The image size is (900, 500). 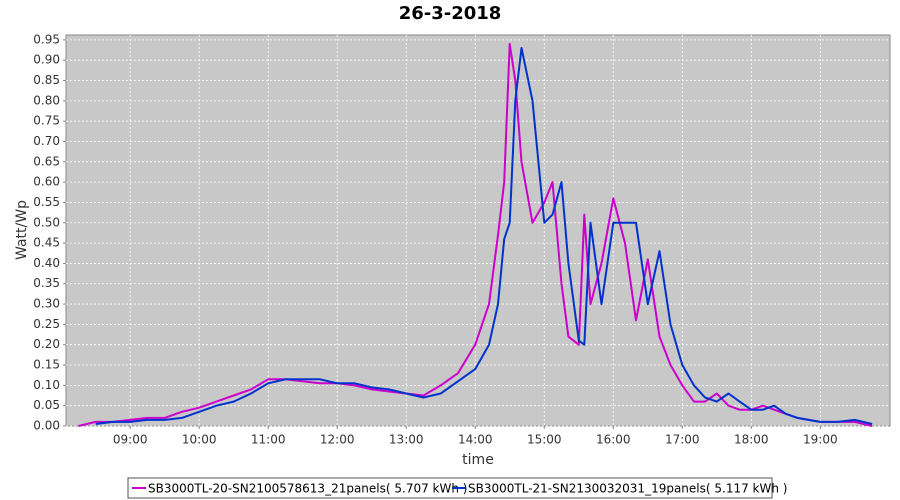 I want to click on y-tick-label: 0.35, so click(x=46, y=283).